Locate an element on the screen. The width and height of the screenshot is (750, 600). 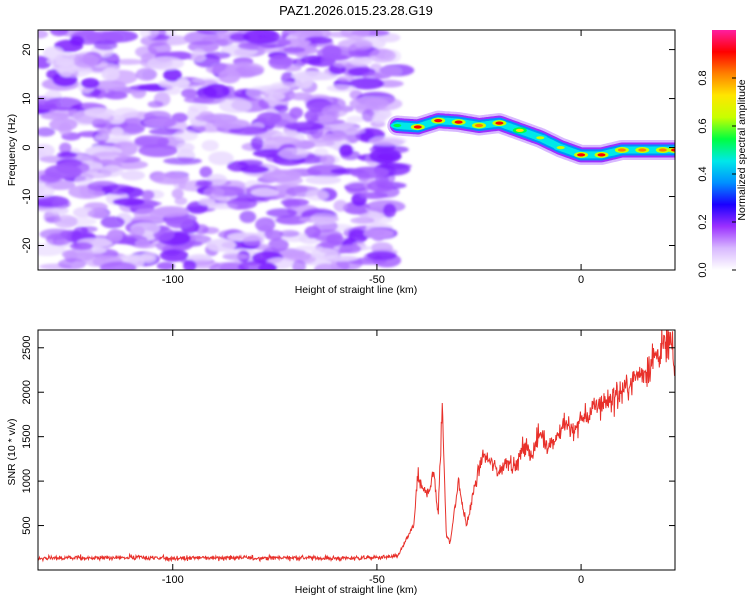
snr-xlabel: Height of straight line (km) is located at coordinates (356, 590).